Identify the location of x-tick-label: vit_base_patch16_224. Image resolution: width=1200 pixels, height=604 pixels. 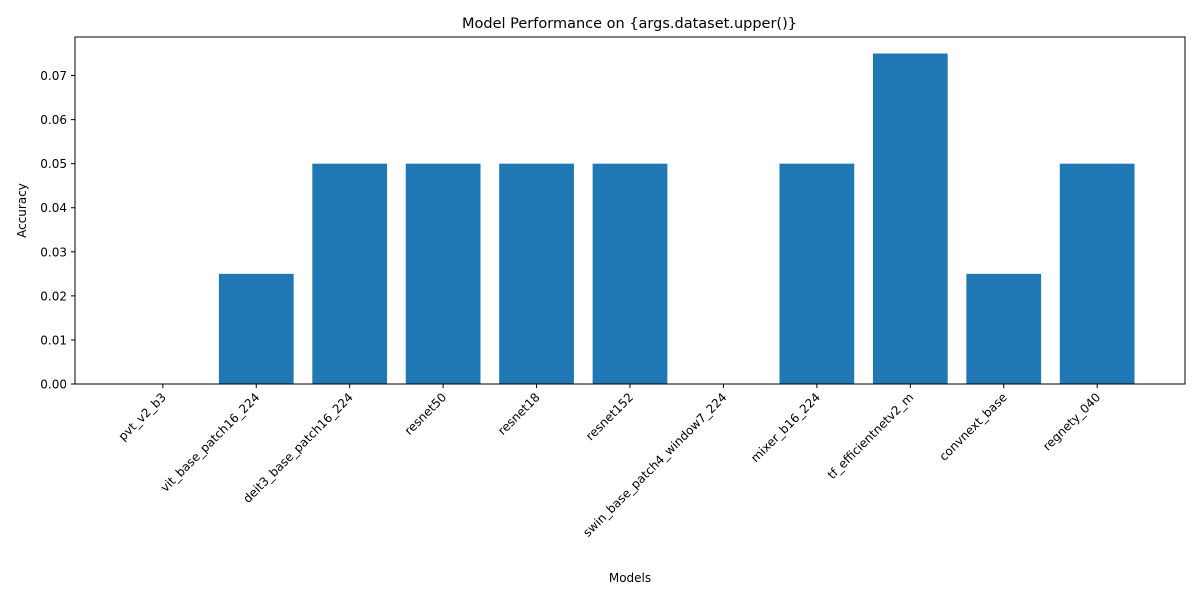
(210, 442).